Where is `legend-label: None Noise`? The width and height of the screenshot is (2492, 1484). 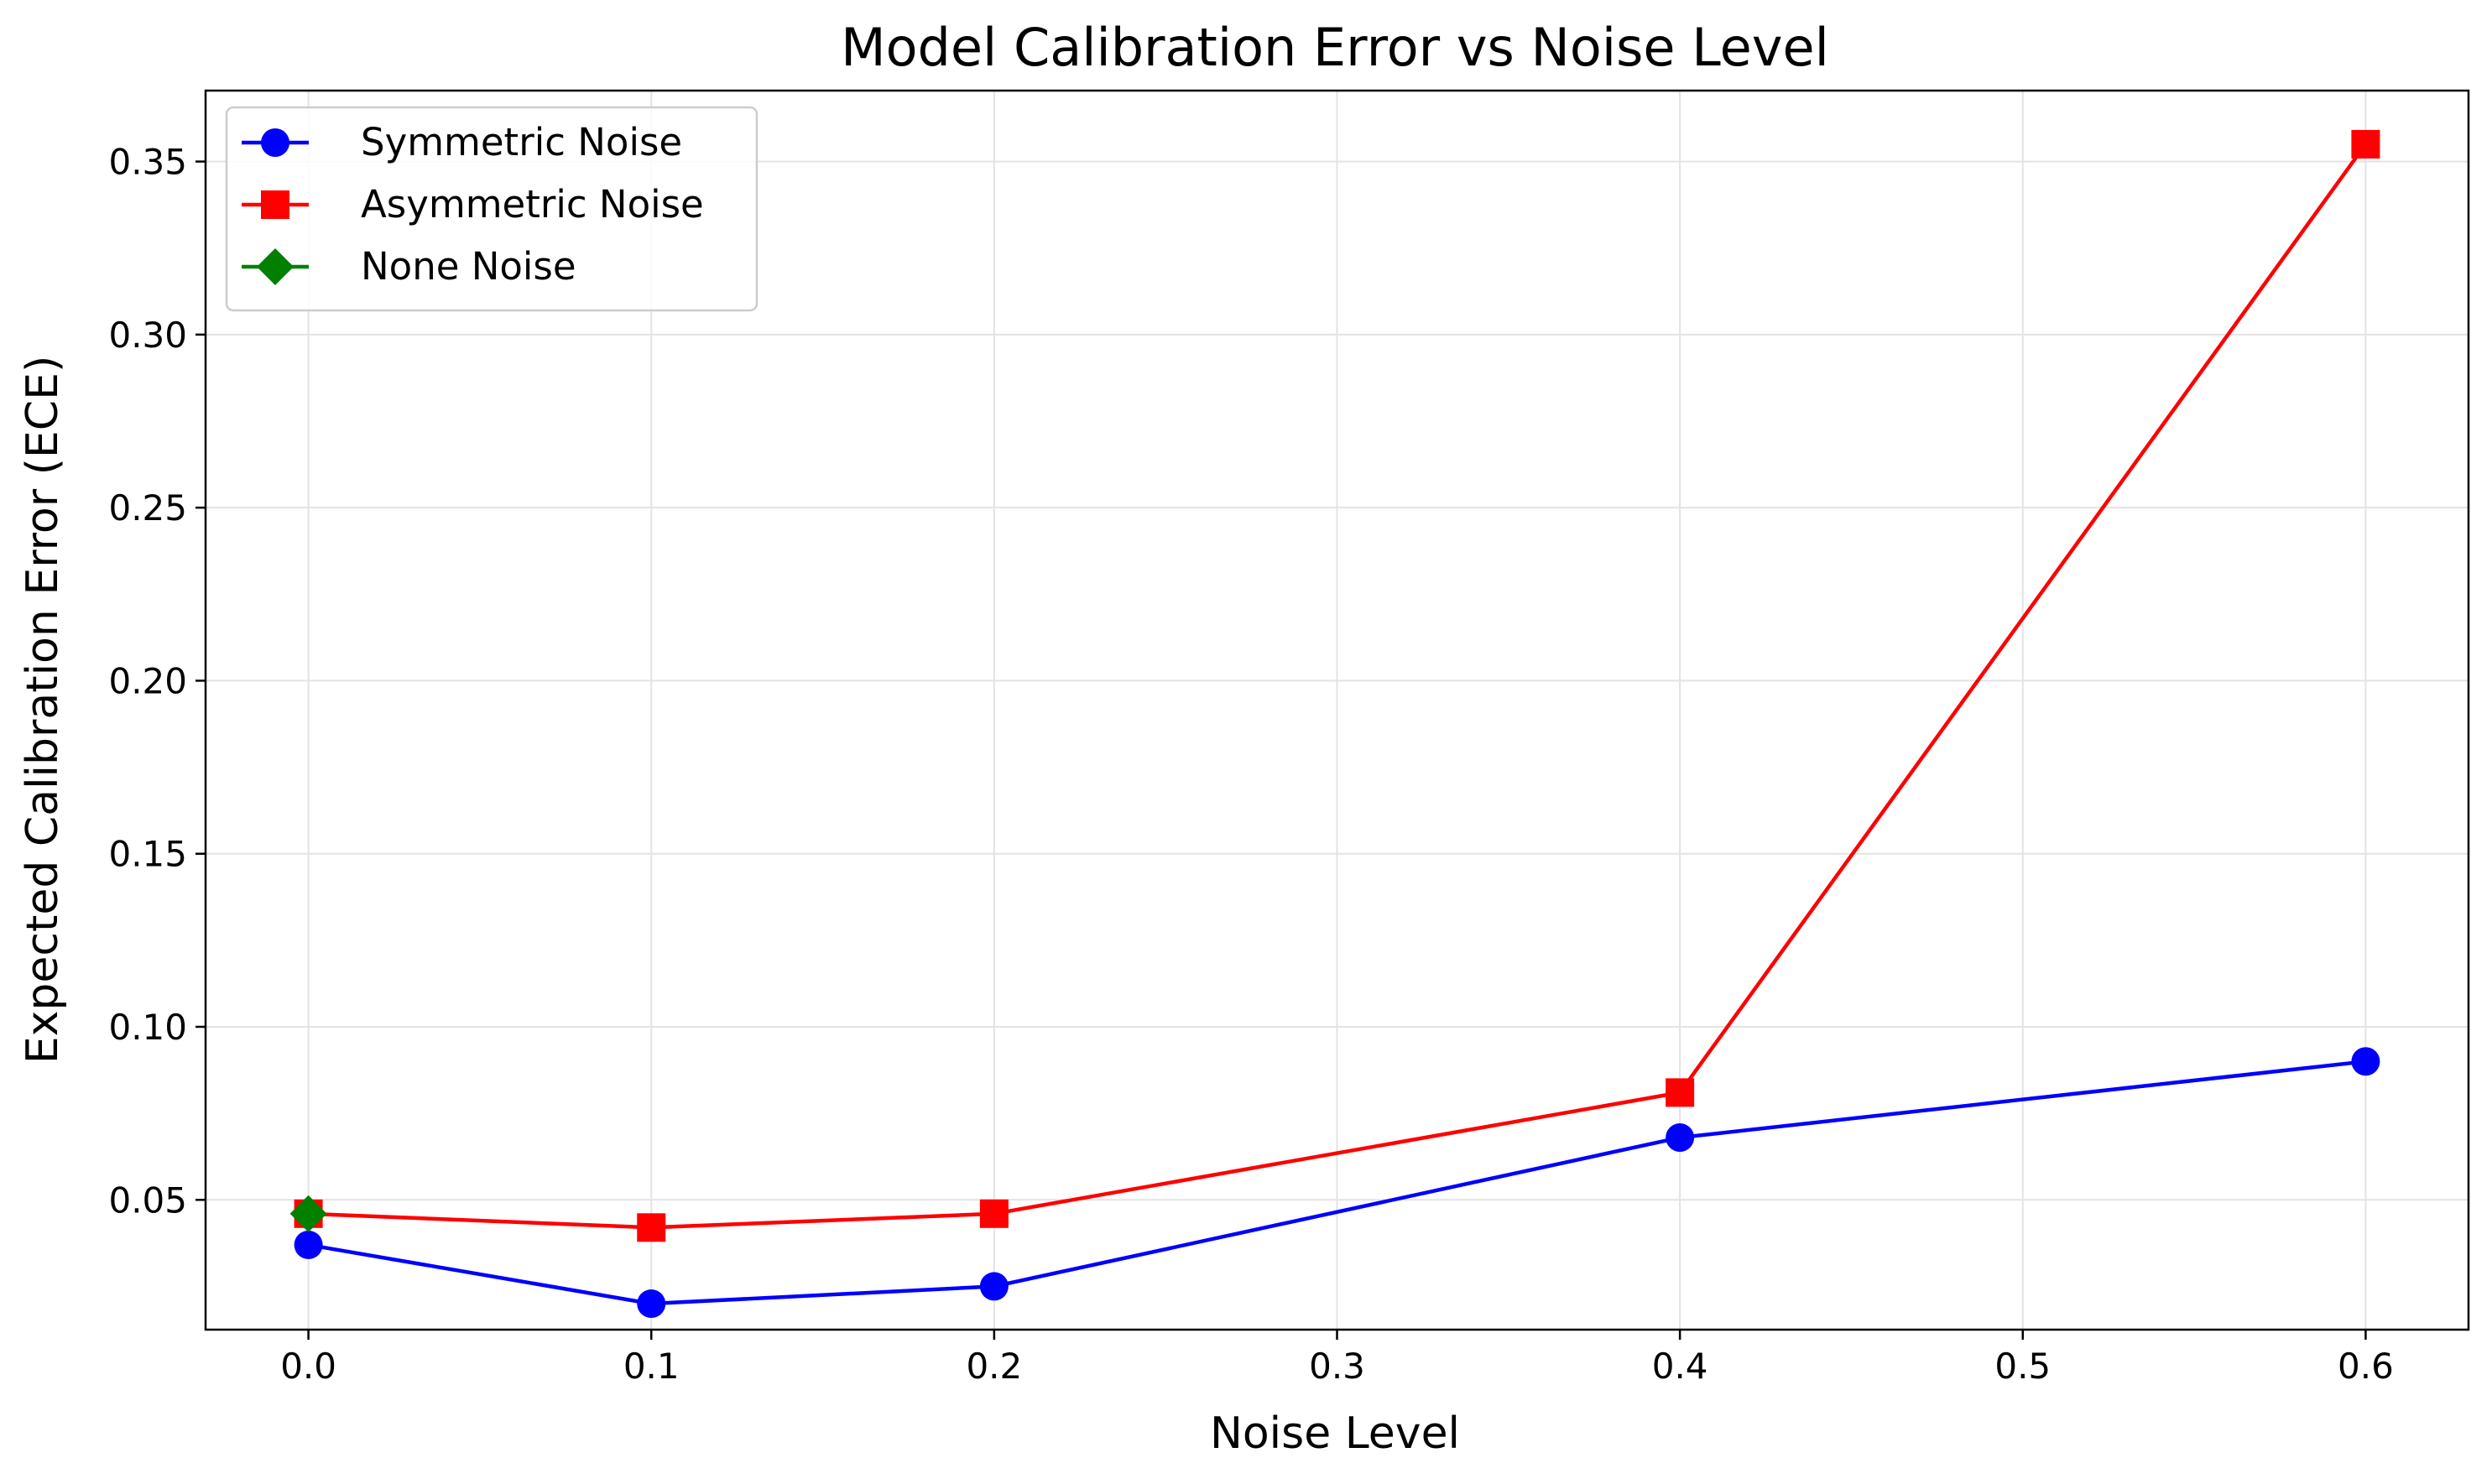
legend-label: None Noise is located at coordinates (469, 266).